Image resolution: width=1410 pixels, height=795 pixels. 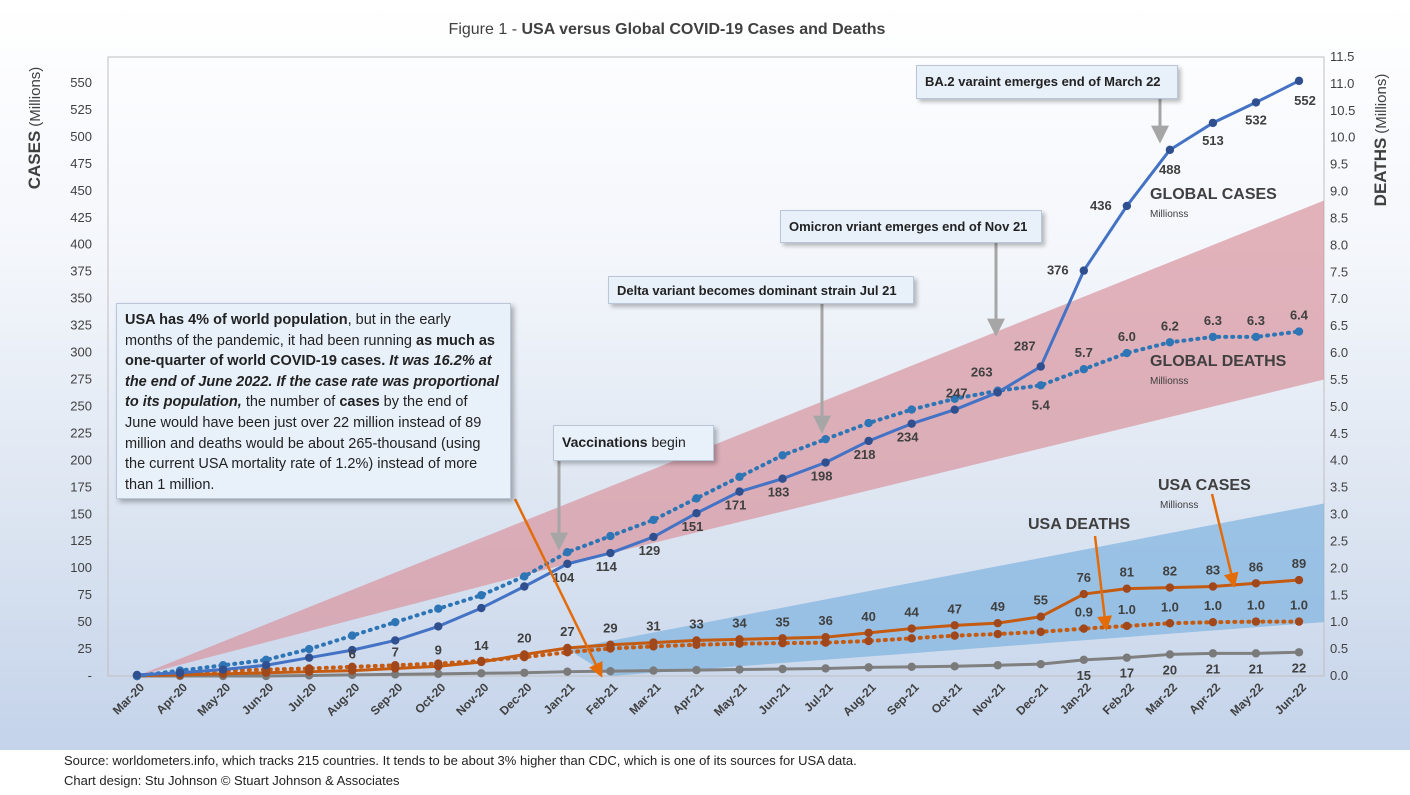 What do you see at coordinates (688, 698) in the screenshot?
I see `x-tick-label: Apr-21` at bounding box center [688, 698].